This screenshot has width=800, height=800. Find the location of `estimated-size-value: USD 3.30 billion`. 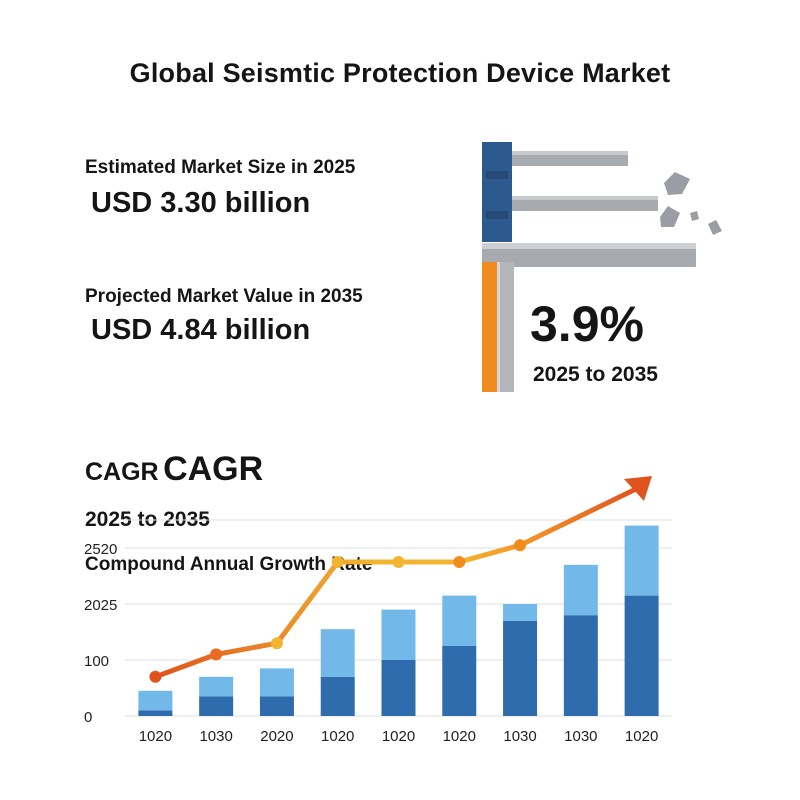

estimated-size-value: USD 3.30 billion is located at coordinates (201, 203).